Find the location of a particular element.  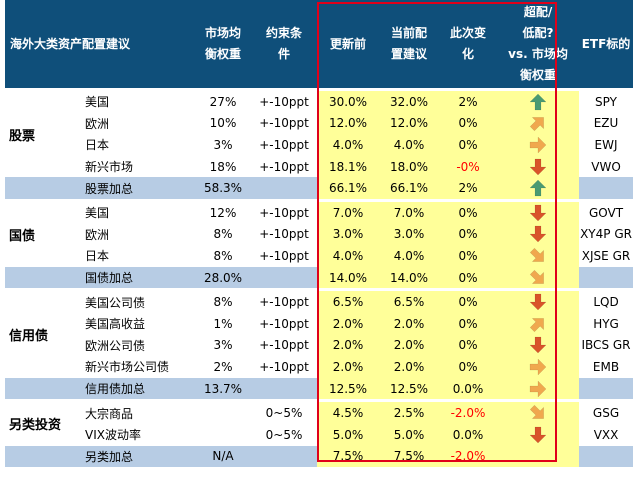

market-weight: 1% is located at coordinates (223, 323).